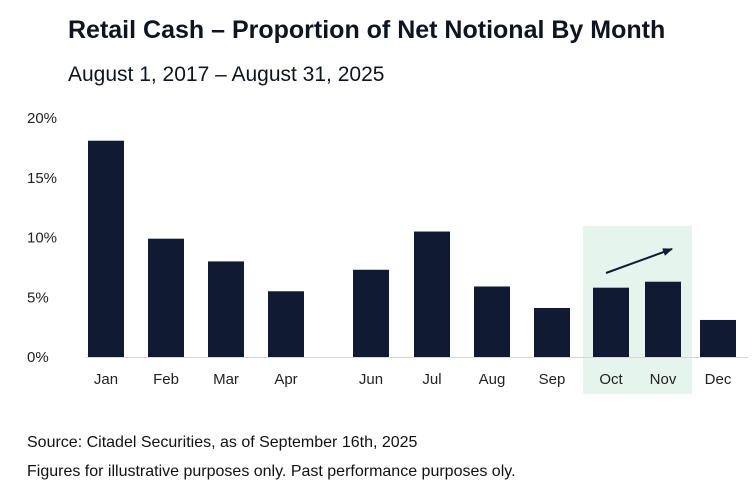  Describe the element at coordinates (106, 379) in the screenshot. I see `x-tick-label: Jan` at that location.